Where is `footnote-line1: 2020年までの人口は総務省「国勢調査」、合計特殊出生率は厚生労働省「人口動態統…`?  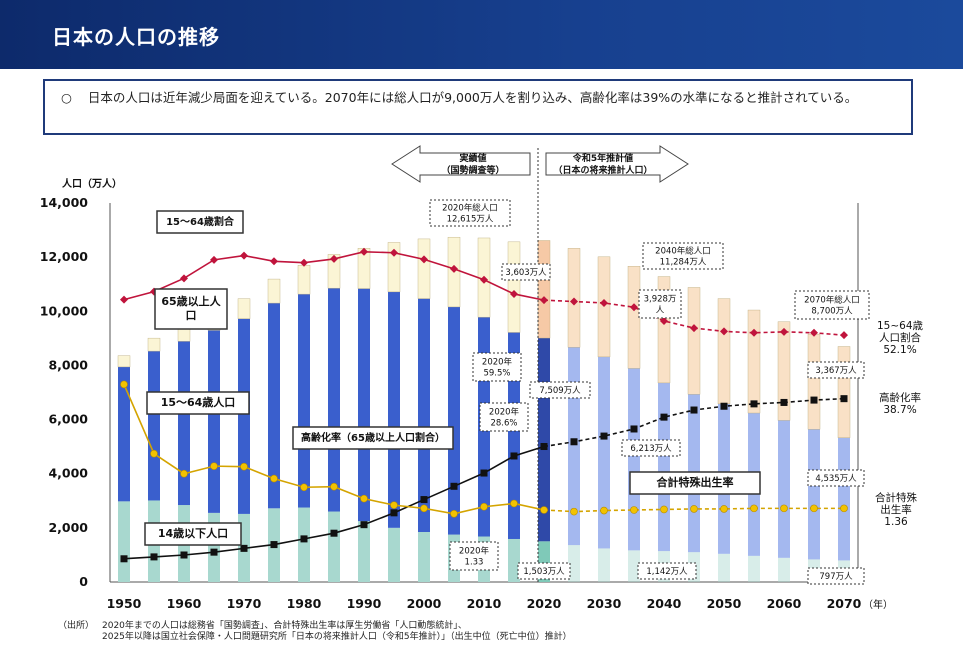 footnote-line1: 2020年までの人口は総務省「国勢調査」、合計特殊出生率は厚生労働省「人口動態統… is located at coordinates (284, 626).